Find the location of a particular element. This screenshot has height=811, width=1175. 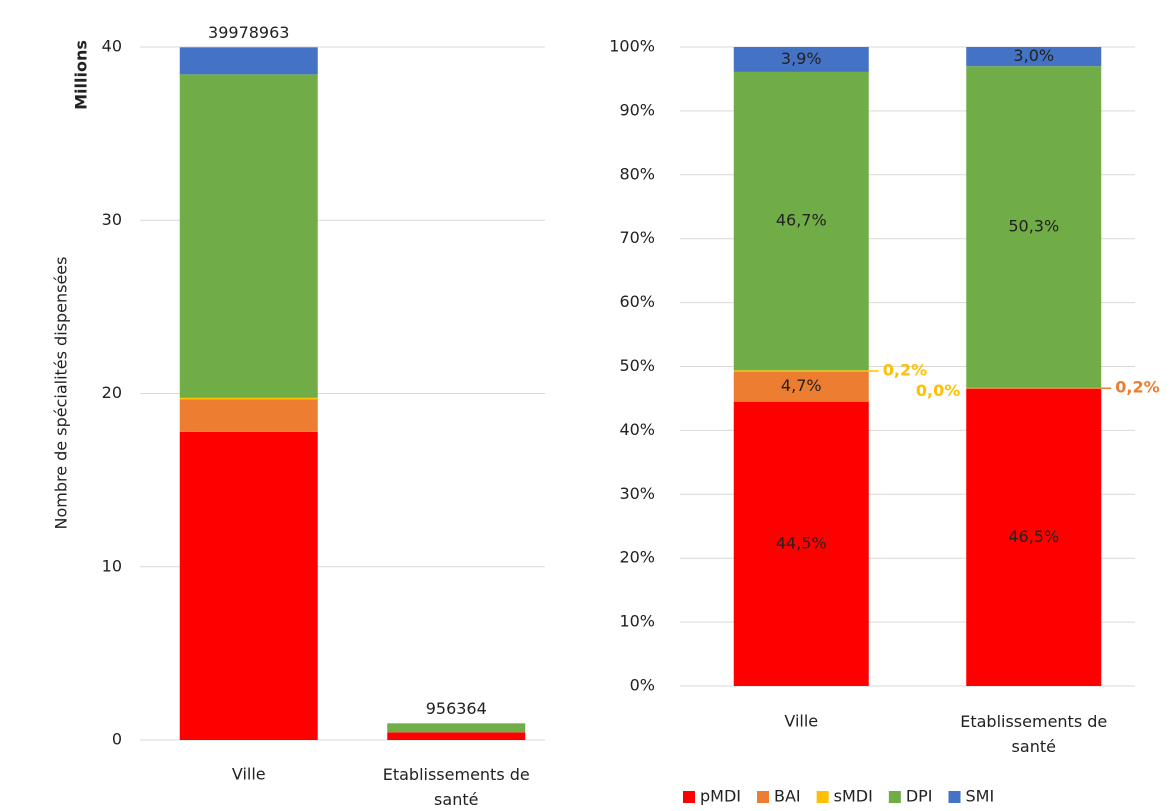

total-label: 956364 is located at coordinates (456, 708).